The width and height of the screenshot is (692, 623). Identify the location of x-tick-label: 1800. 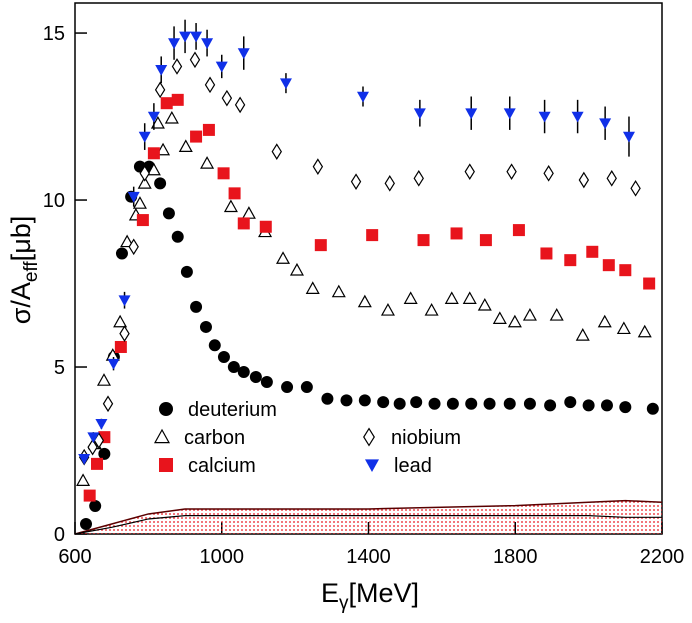
(515, 557).